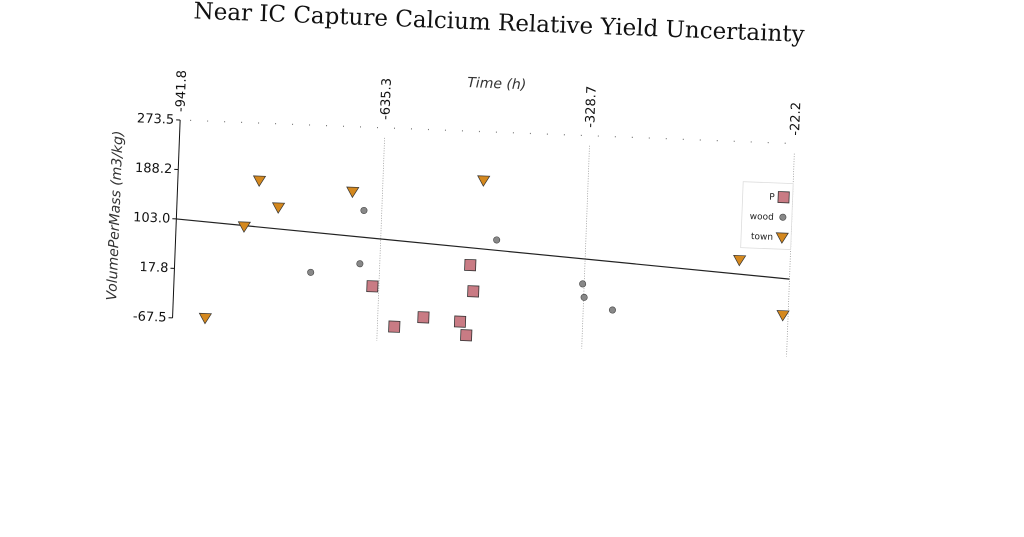 The image size is (1024, 537). What do you see at coordinates (156, 119) in the screenshot?
I see `y-tick-label: 273.5` at bounding box center [156, 119].